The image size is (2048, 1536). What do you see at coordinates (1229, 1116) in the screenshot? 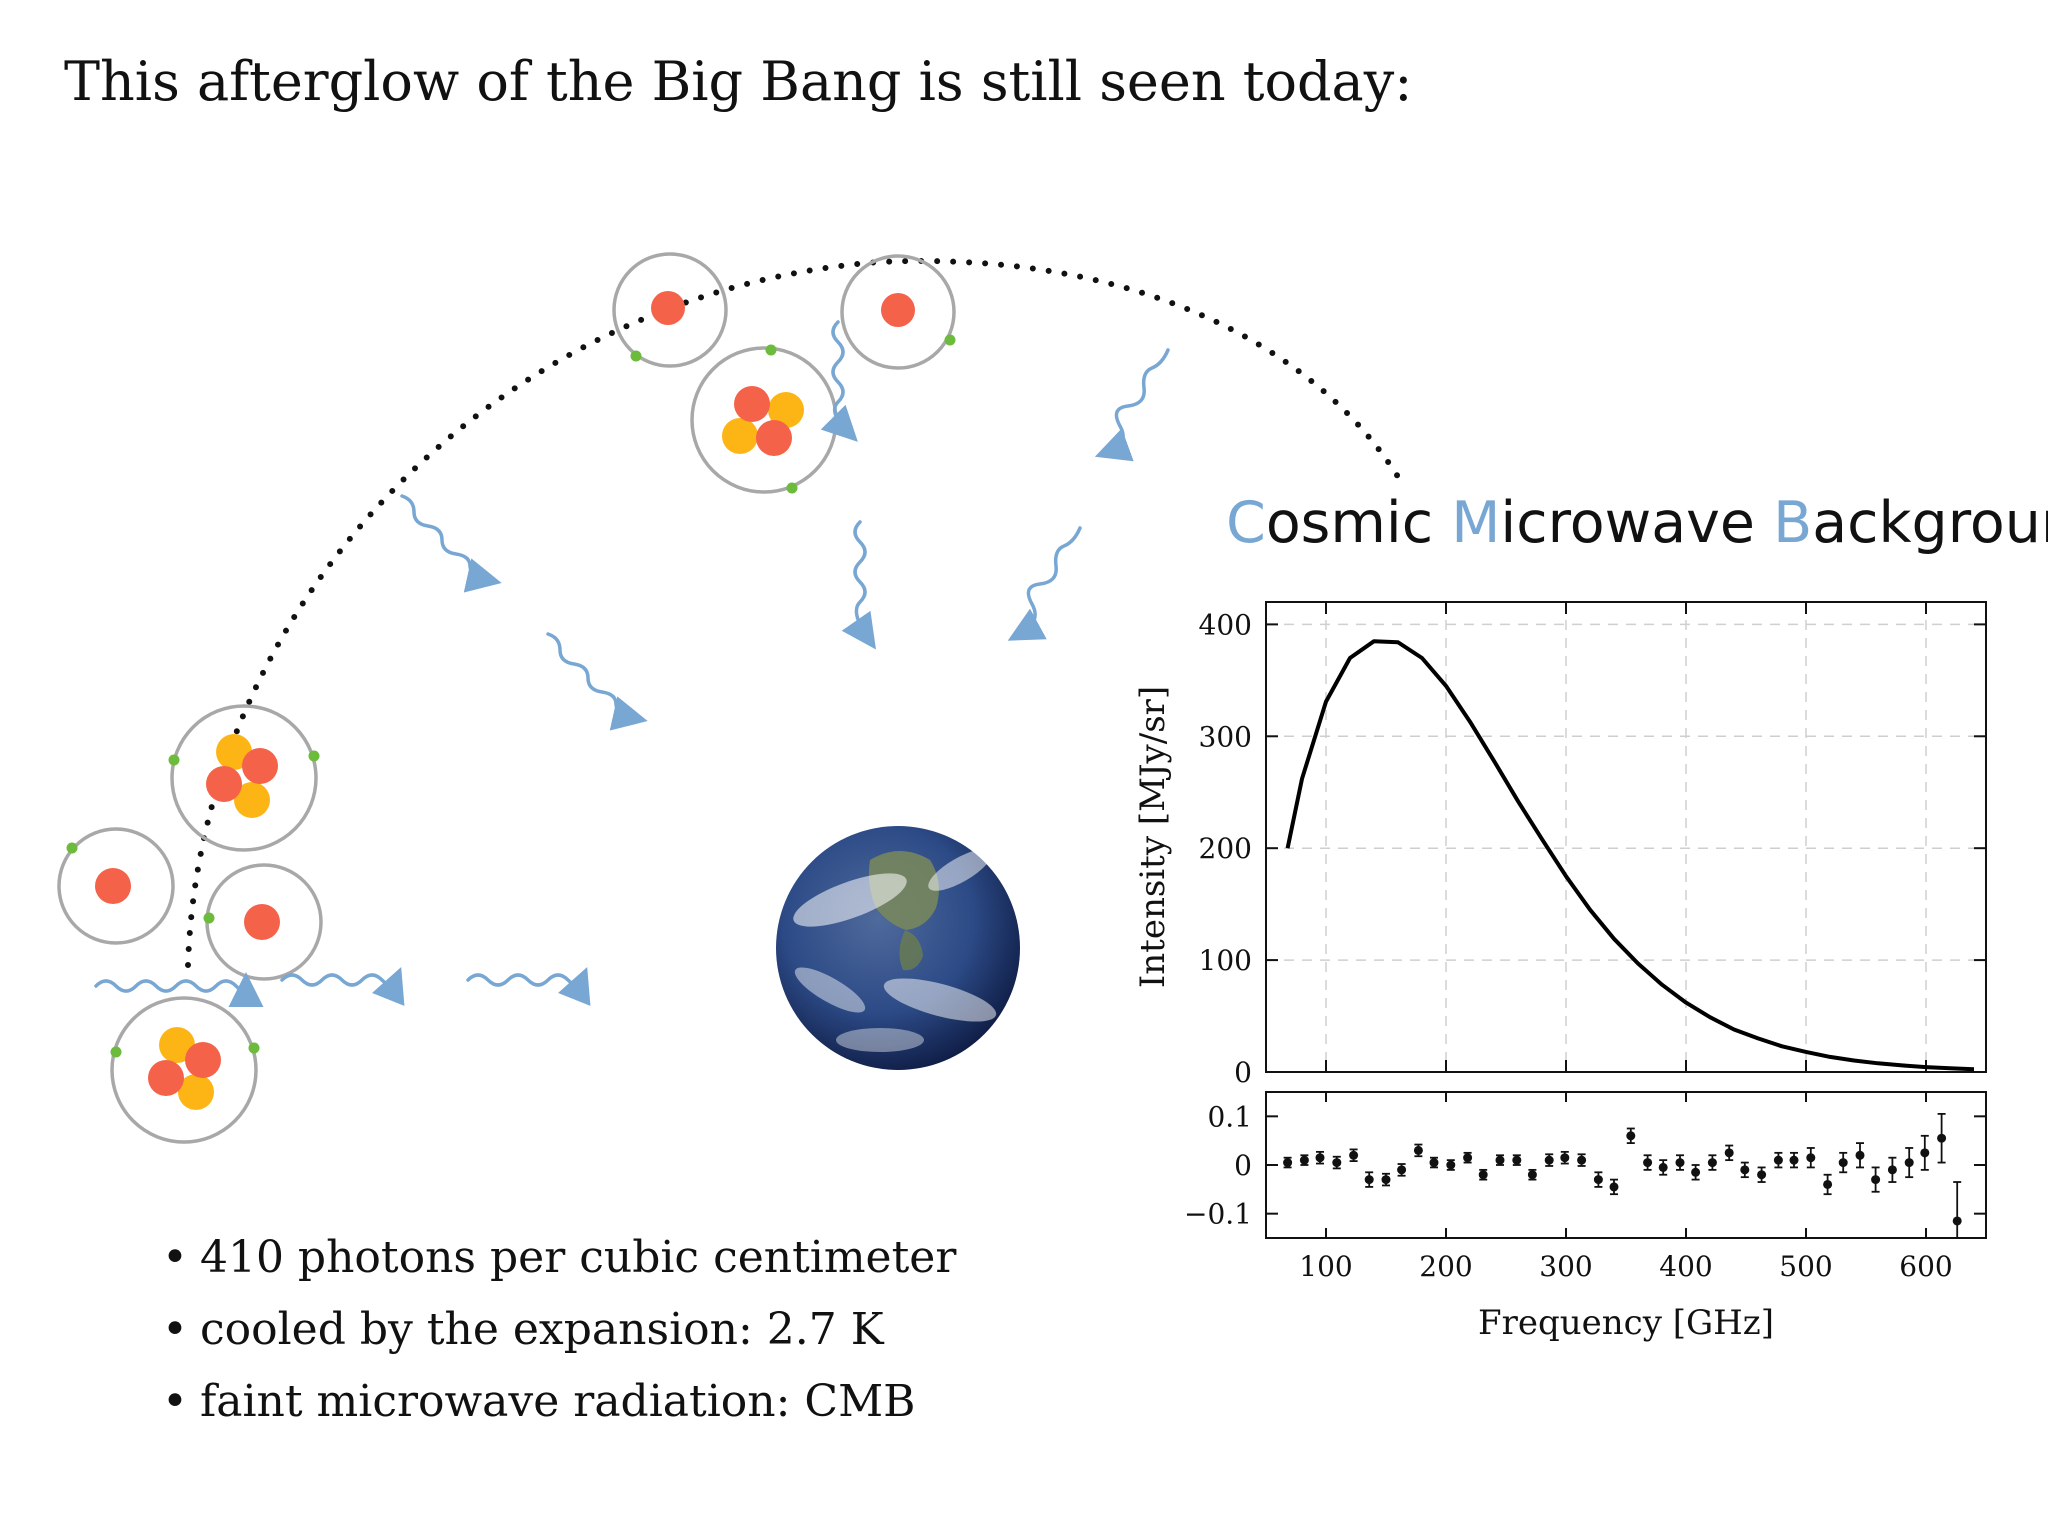
I see `y-tick-label: 0.1` at bounding box center [1229, 1116].